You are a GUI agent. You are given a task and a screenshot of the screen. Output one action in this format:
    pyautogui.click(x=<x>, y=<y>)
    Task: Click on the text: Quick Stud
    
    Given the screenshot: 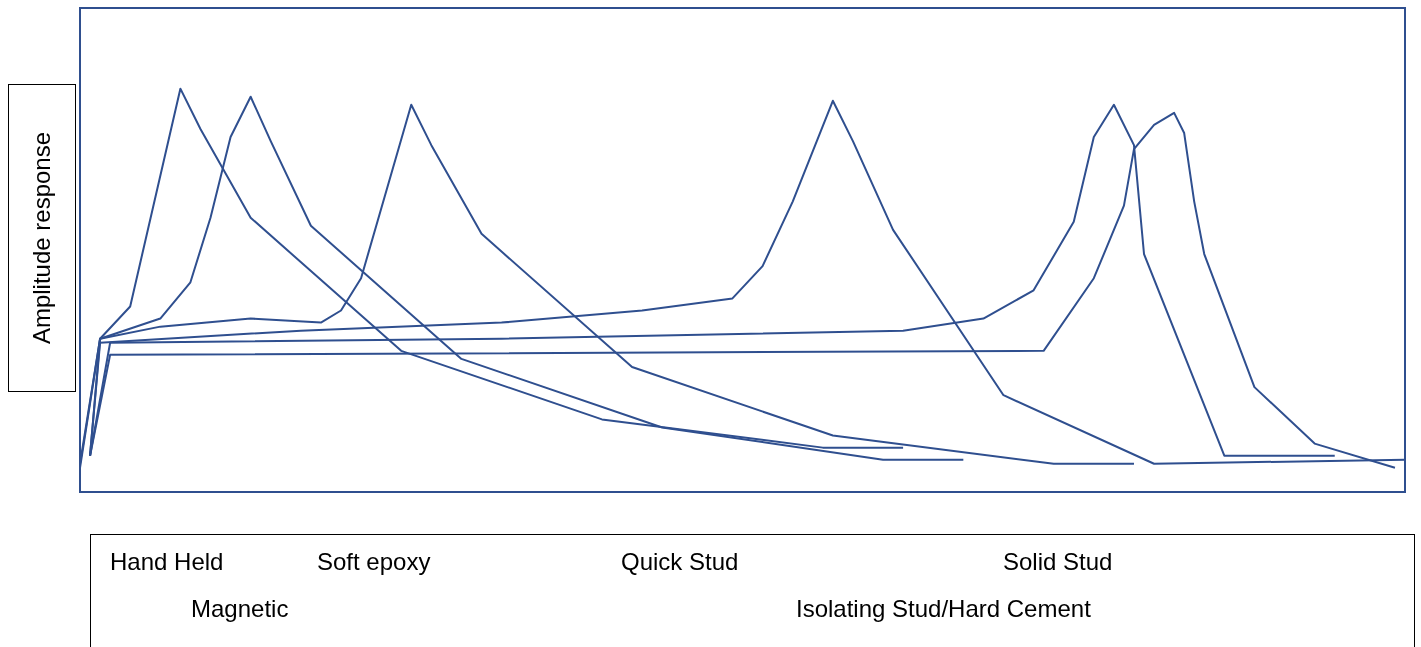 What is the action you would take?
    pyautogui.click(x=680, y=562)
    